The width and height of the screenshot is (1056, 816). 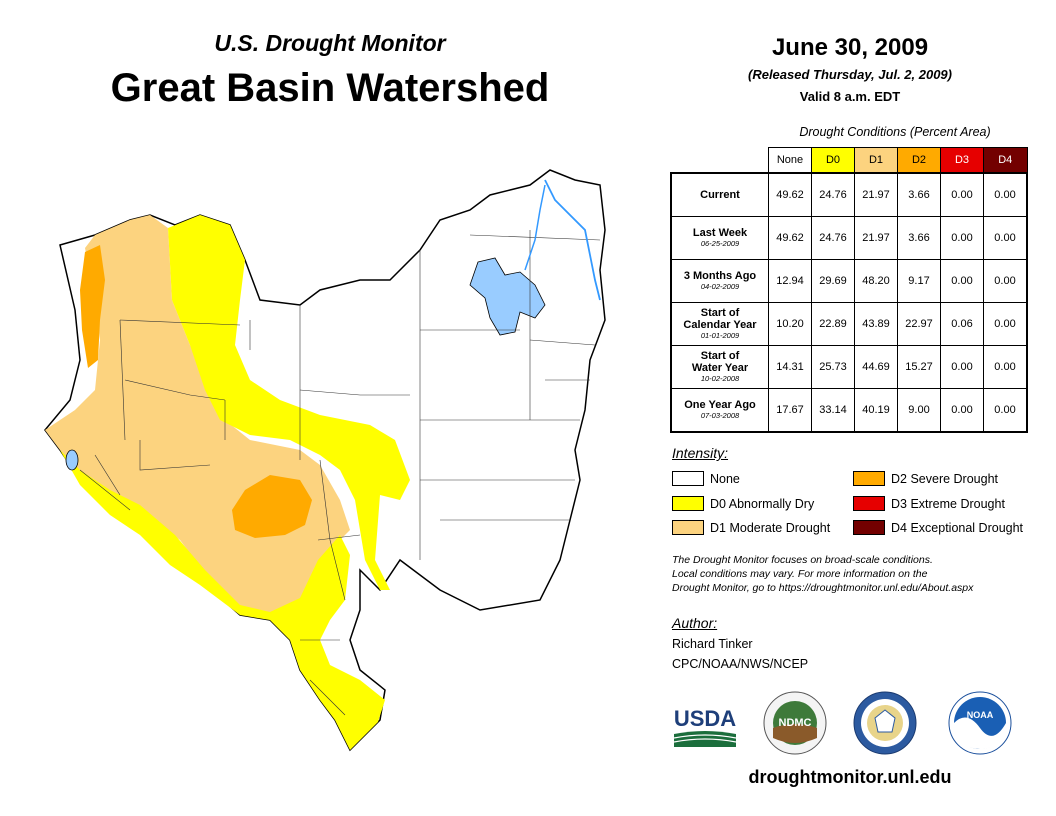 What do you see at coordinates (962, 324) in the screenshot?
I see `table-cell: 0.06` at bounding box center [962, 324].